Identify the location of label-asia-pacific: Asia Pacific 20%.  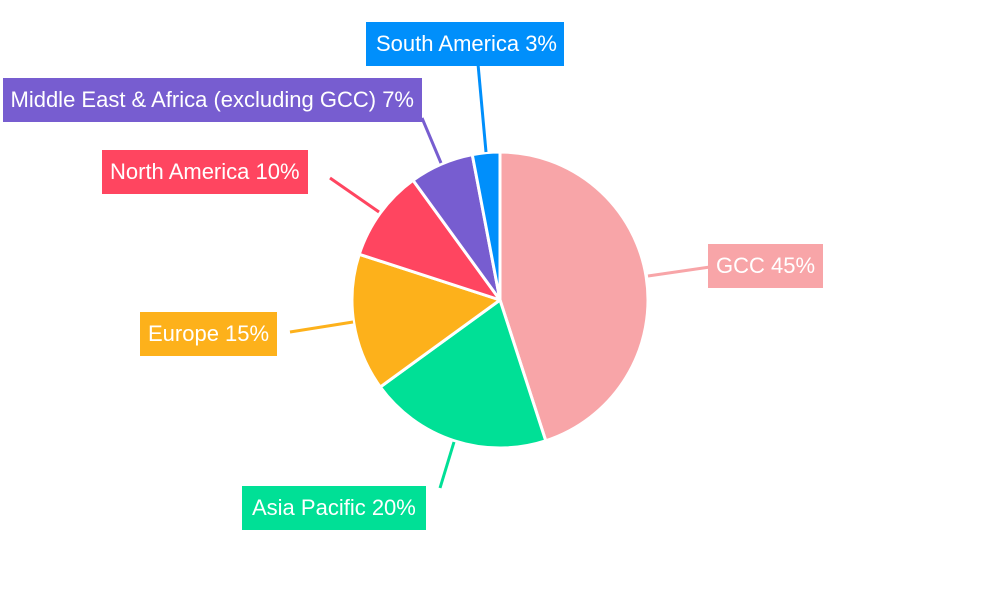
(334, 508).